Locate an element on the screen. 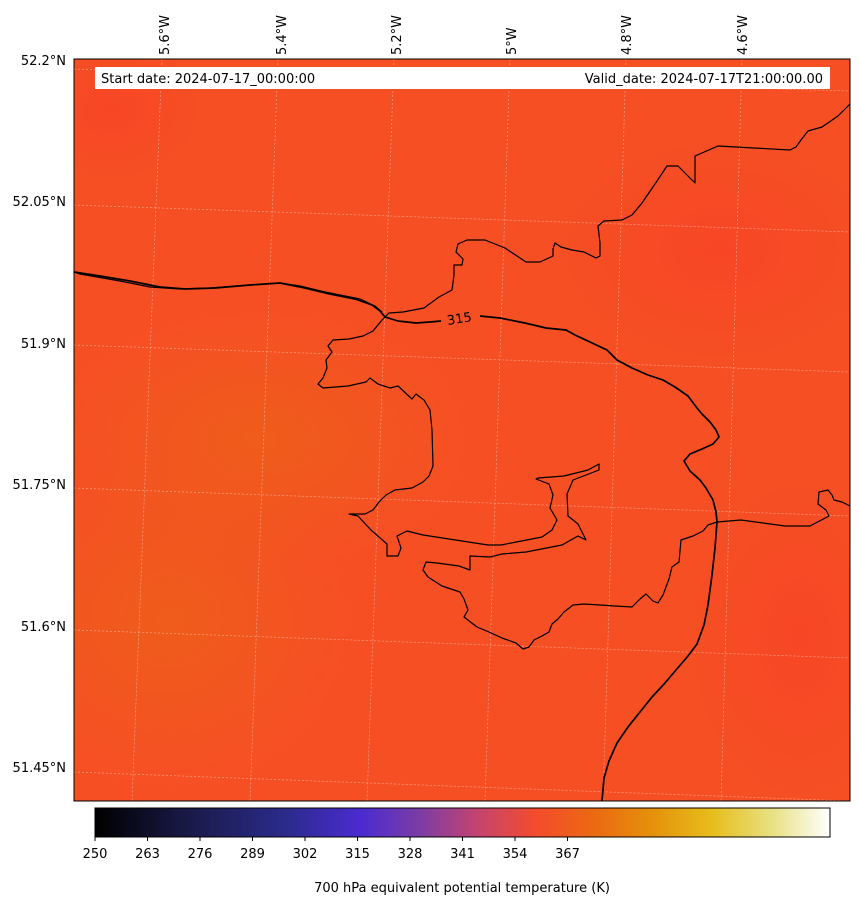  colorbar-tick-label: 250 is located at coordinates (95, 854).